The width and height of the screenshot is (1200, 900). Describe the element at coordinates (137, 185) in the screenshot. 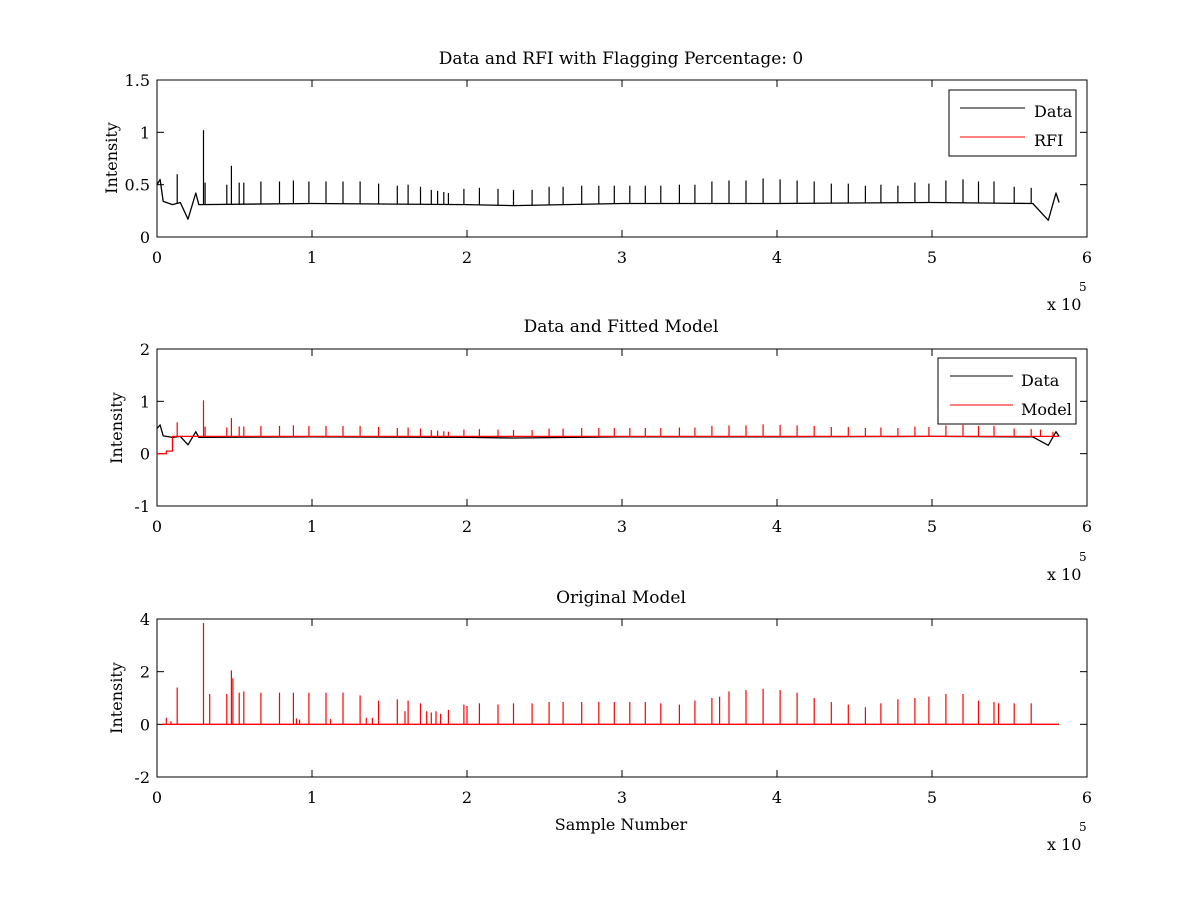

I see `y-tick-label: 0.5` at that location.